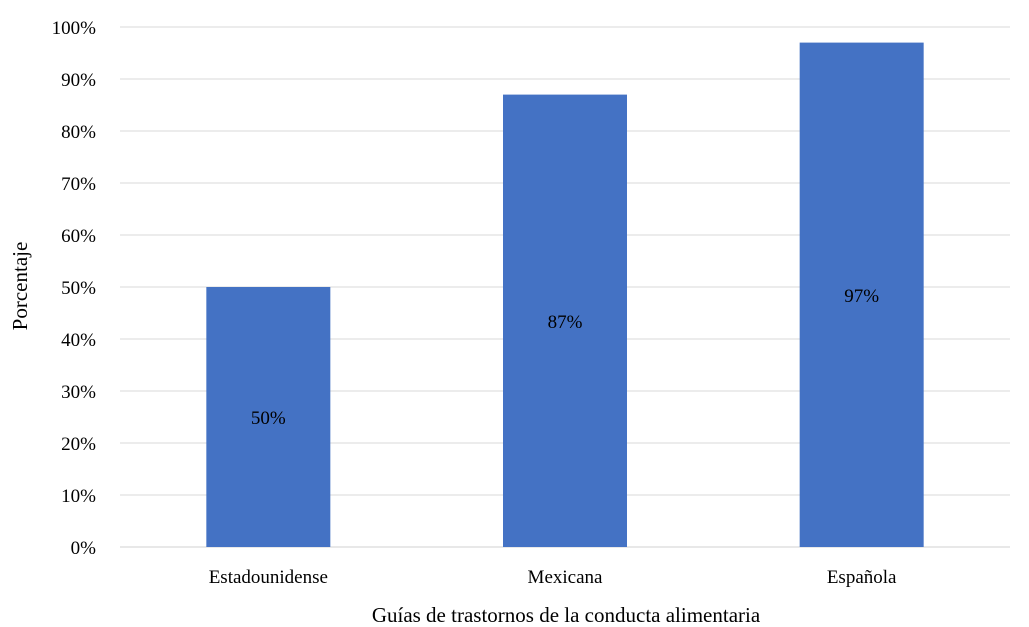 The image size is (1029, 627). Describe the element at coordinates (78, 392) in the screenshot. I see `y-tick-label: 30%` at that location.